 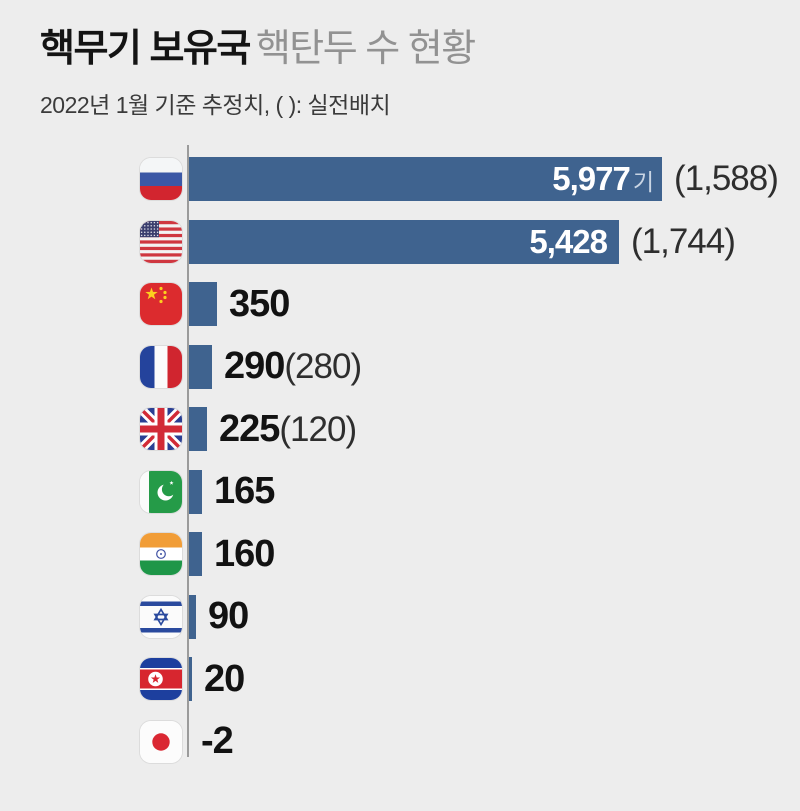 I want to click on chart-row-india: 160, so click(x=400, y=554).